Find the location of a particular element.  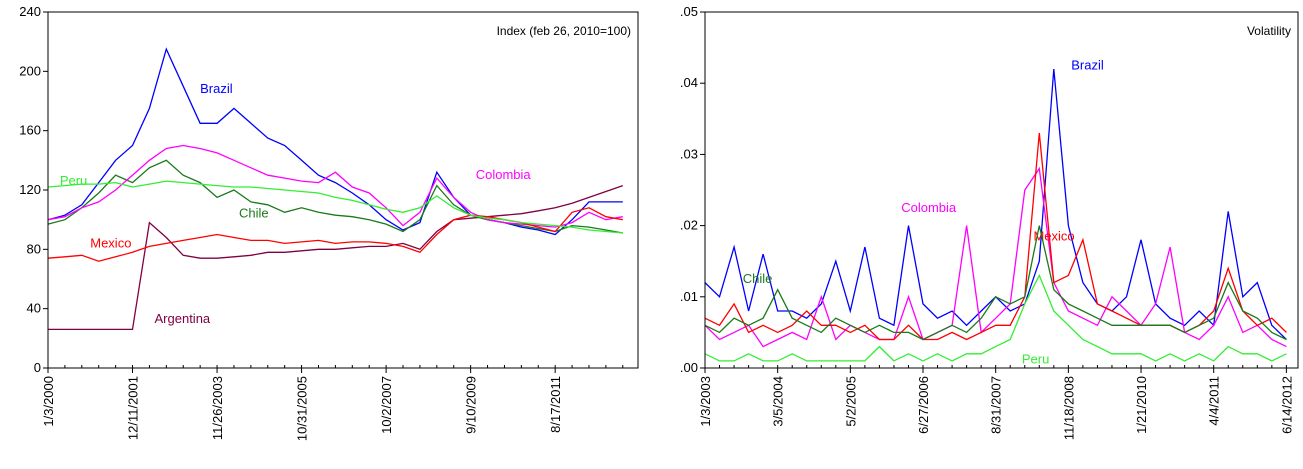

y-tick-label: .01 is located at coordinates (689, 296).